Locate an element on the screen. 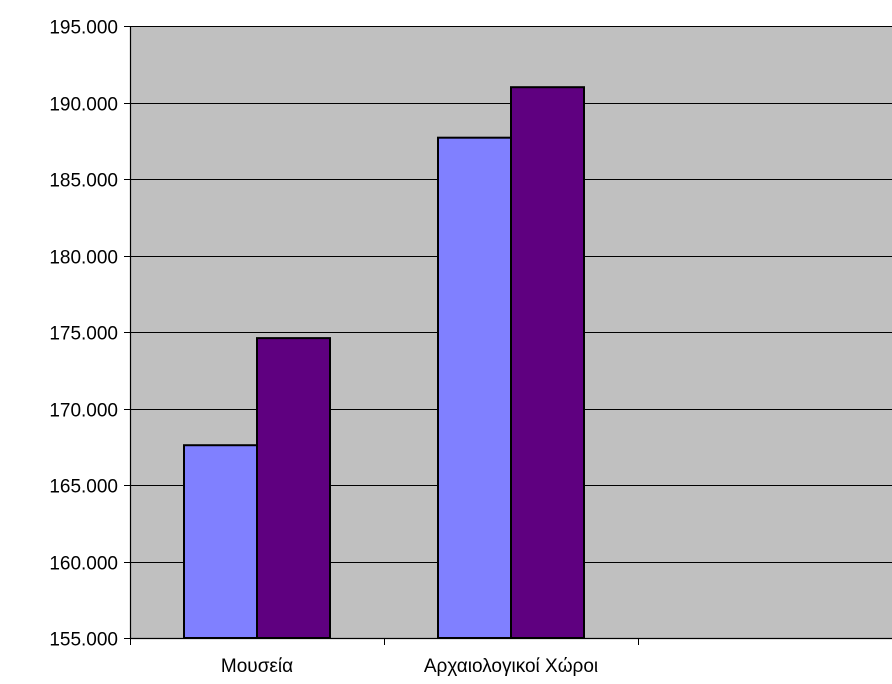 The width and height of the screenshot is (892, 684). y-tick-label: 160.000 is located at coordinates (83, 564).